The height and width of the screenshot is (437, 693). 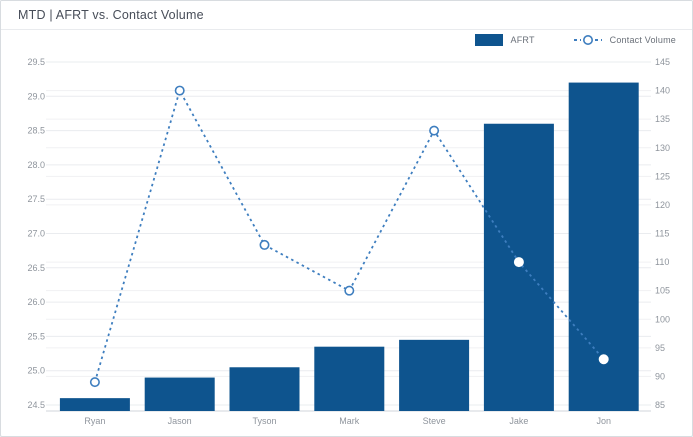 I want to click on right-axis-tick: 145, so click(x=662, y=62).